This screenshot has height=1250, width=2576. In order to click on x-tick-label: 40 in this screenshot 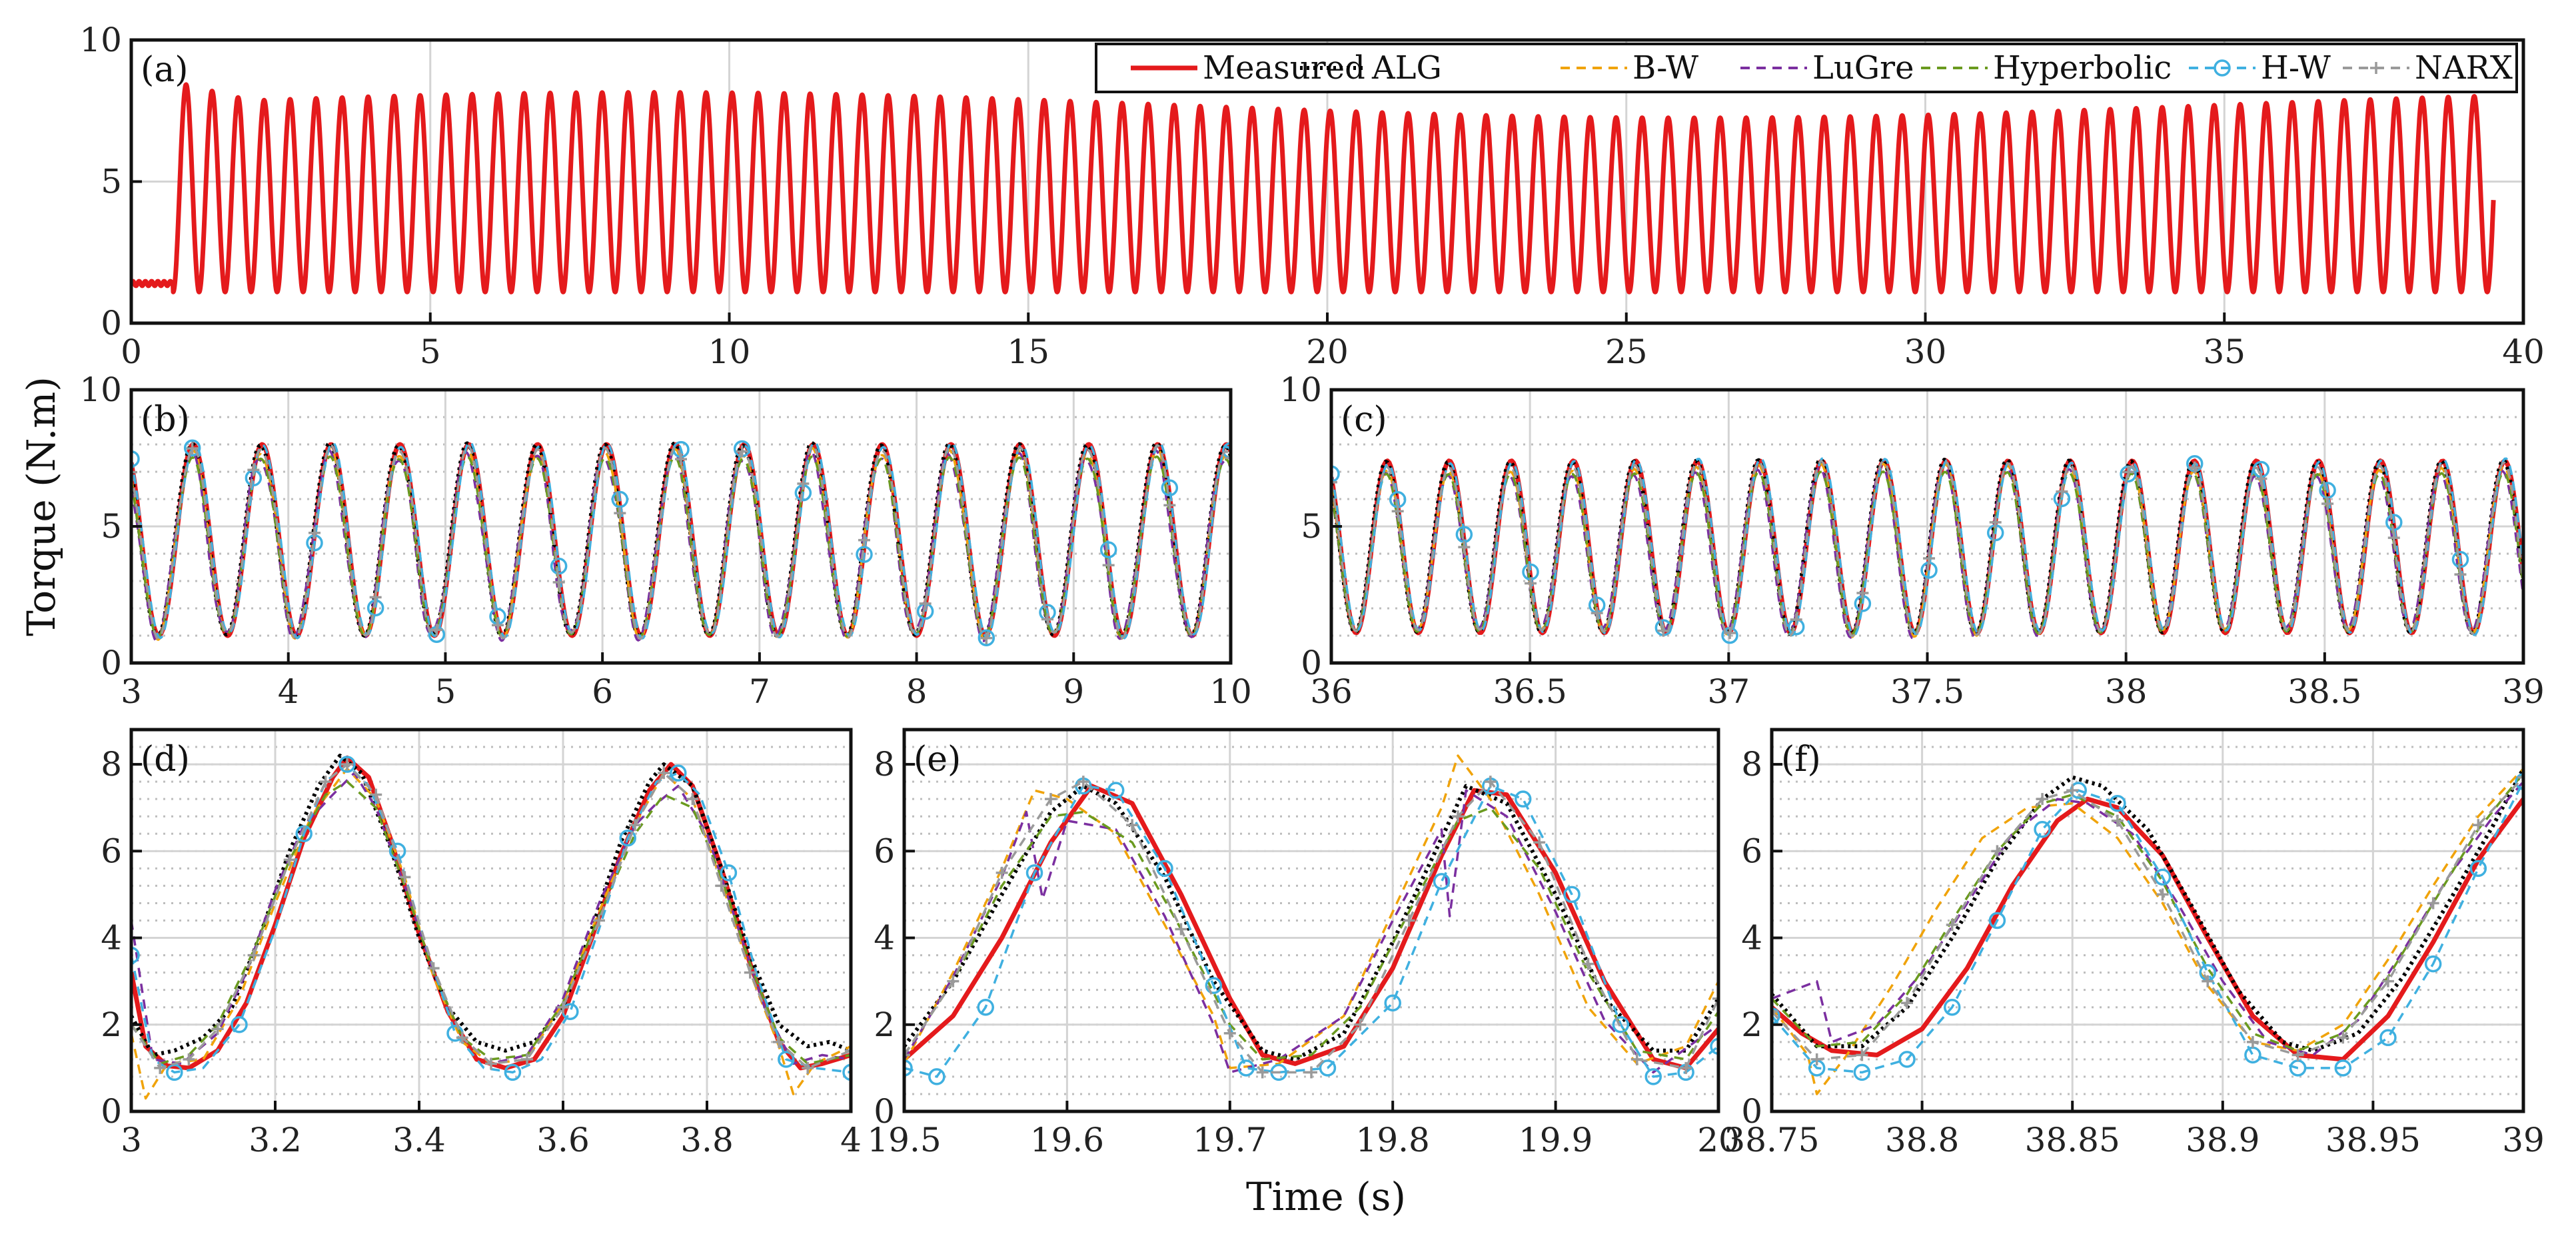, I will do `click(2523, 351)`.